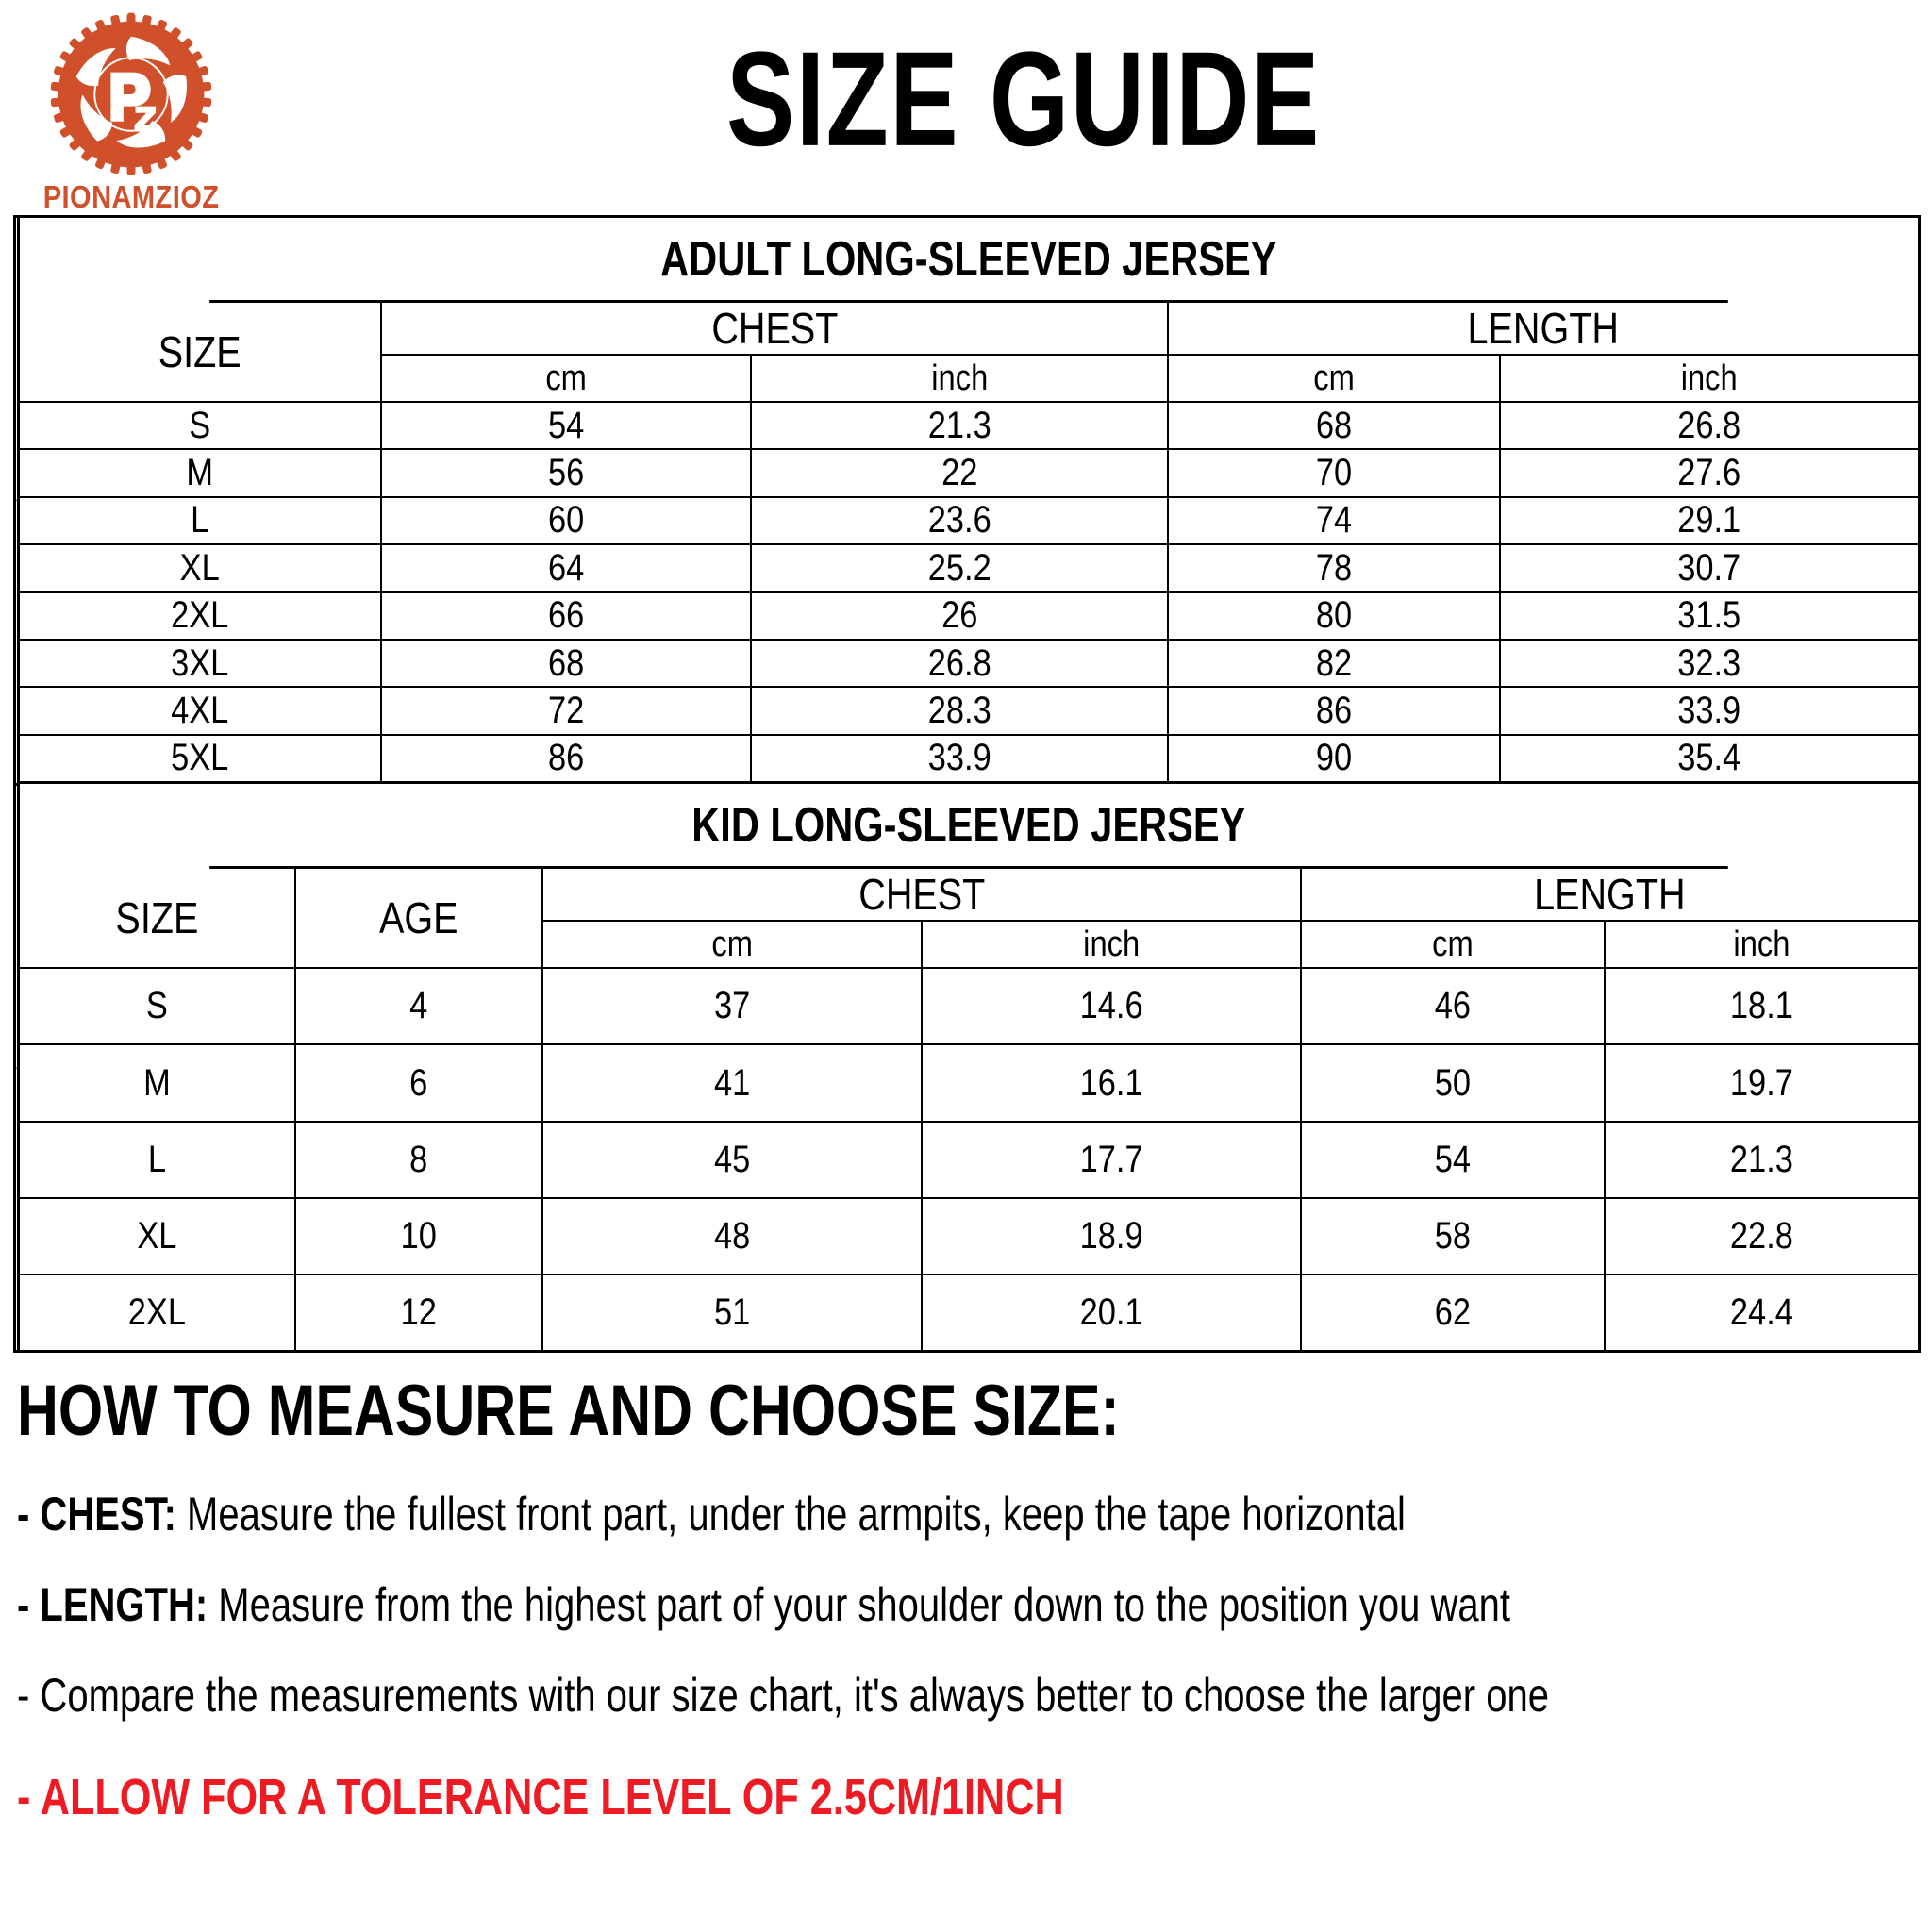  I want to click on kid-header-age: AGE, so click(418, 919).